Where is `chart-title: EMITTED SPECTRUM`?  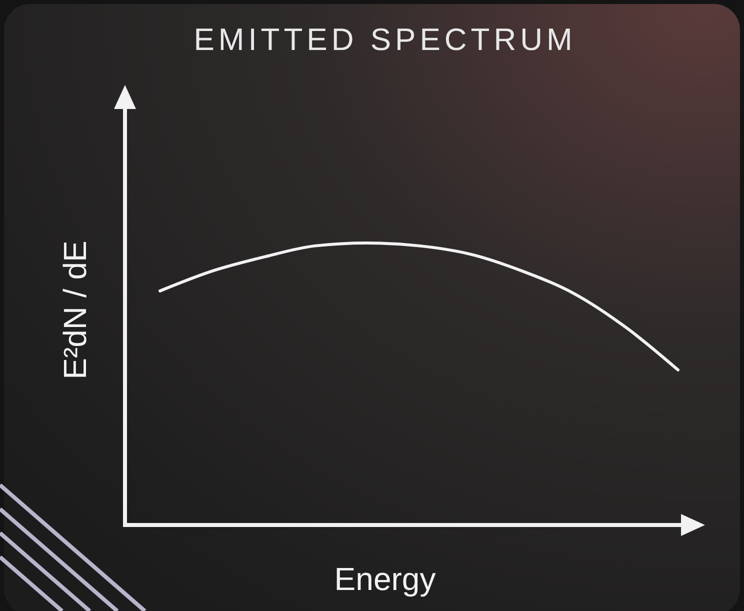
chart-title: EMITTED SPECTRUM is located at coordinates (385, 39).